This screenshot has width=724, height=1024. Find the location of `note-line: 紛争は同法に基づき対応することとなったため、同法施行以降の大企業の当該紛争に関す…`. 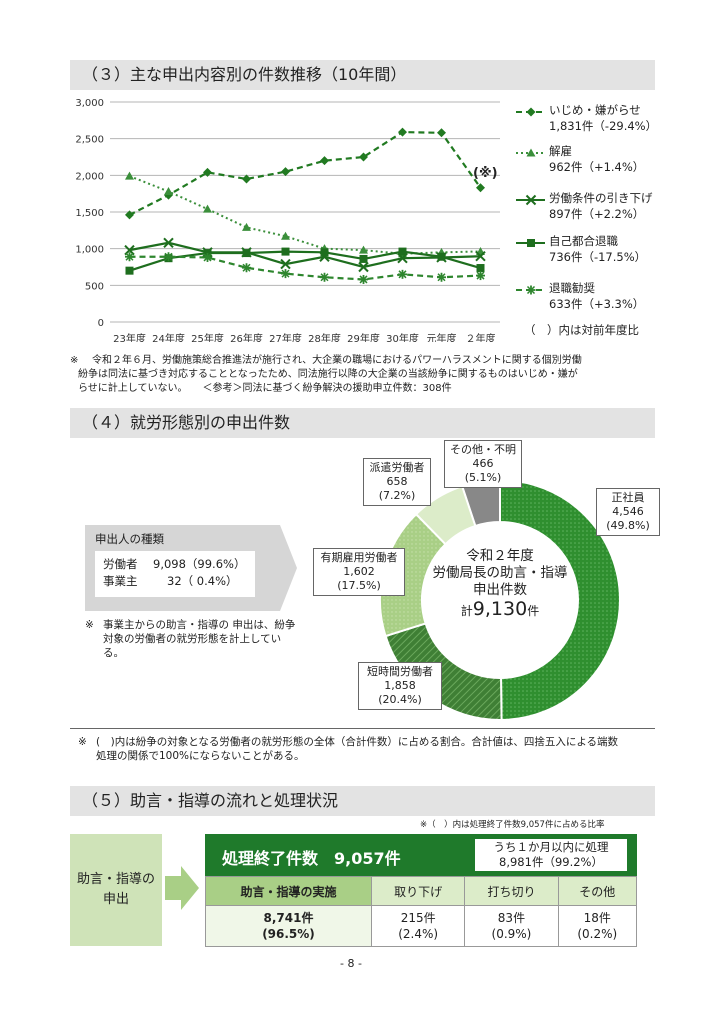

note-line: 紛争は同法に基づき対応することとなったため、同法施行以降の大企業の当該紛争に関す… is located at coordinates (328, 374).